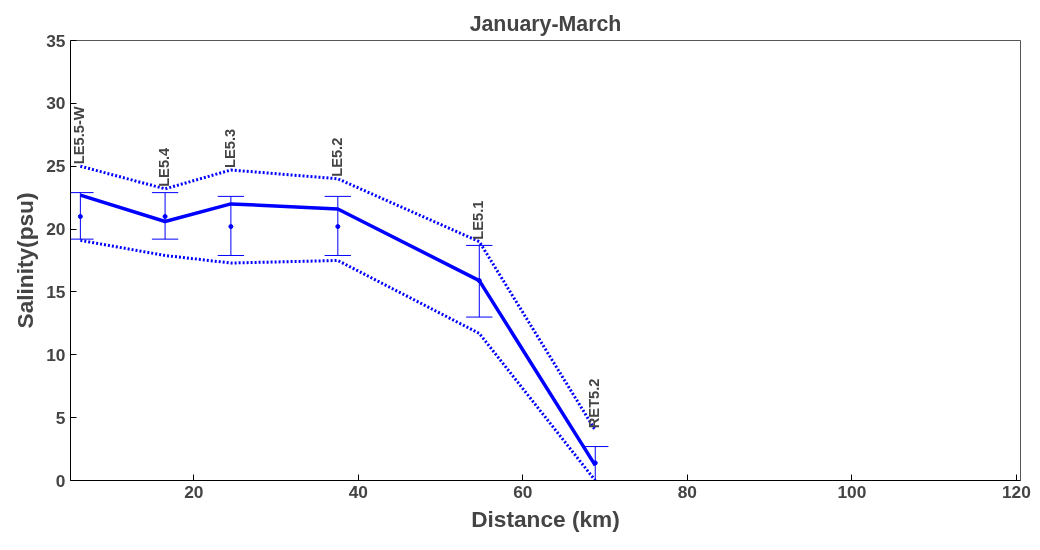 This screenshot has height=550, width=1040. What do you see at coordinates (56, 291) in the screenshot?
I see `y-tick-label: 15` at bounding box center [56, 291].